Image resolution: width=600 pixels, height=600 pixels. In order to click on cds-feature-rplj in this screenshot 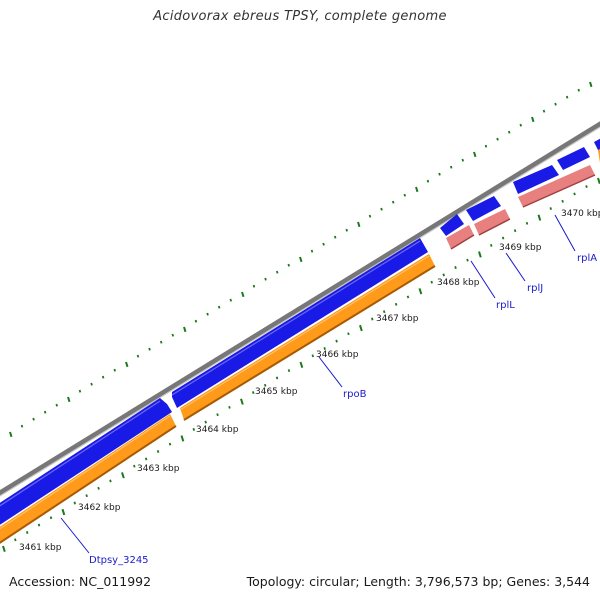, I will do `click(483, 208)`.